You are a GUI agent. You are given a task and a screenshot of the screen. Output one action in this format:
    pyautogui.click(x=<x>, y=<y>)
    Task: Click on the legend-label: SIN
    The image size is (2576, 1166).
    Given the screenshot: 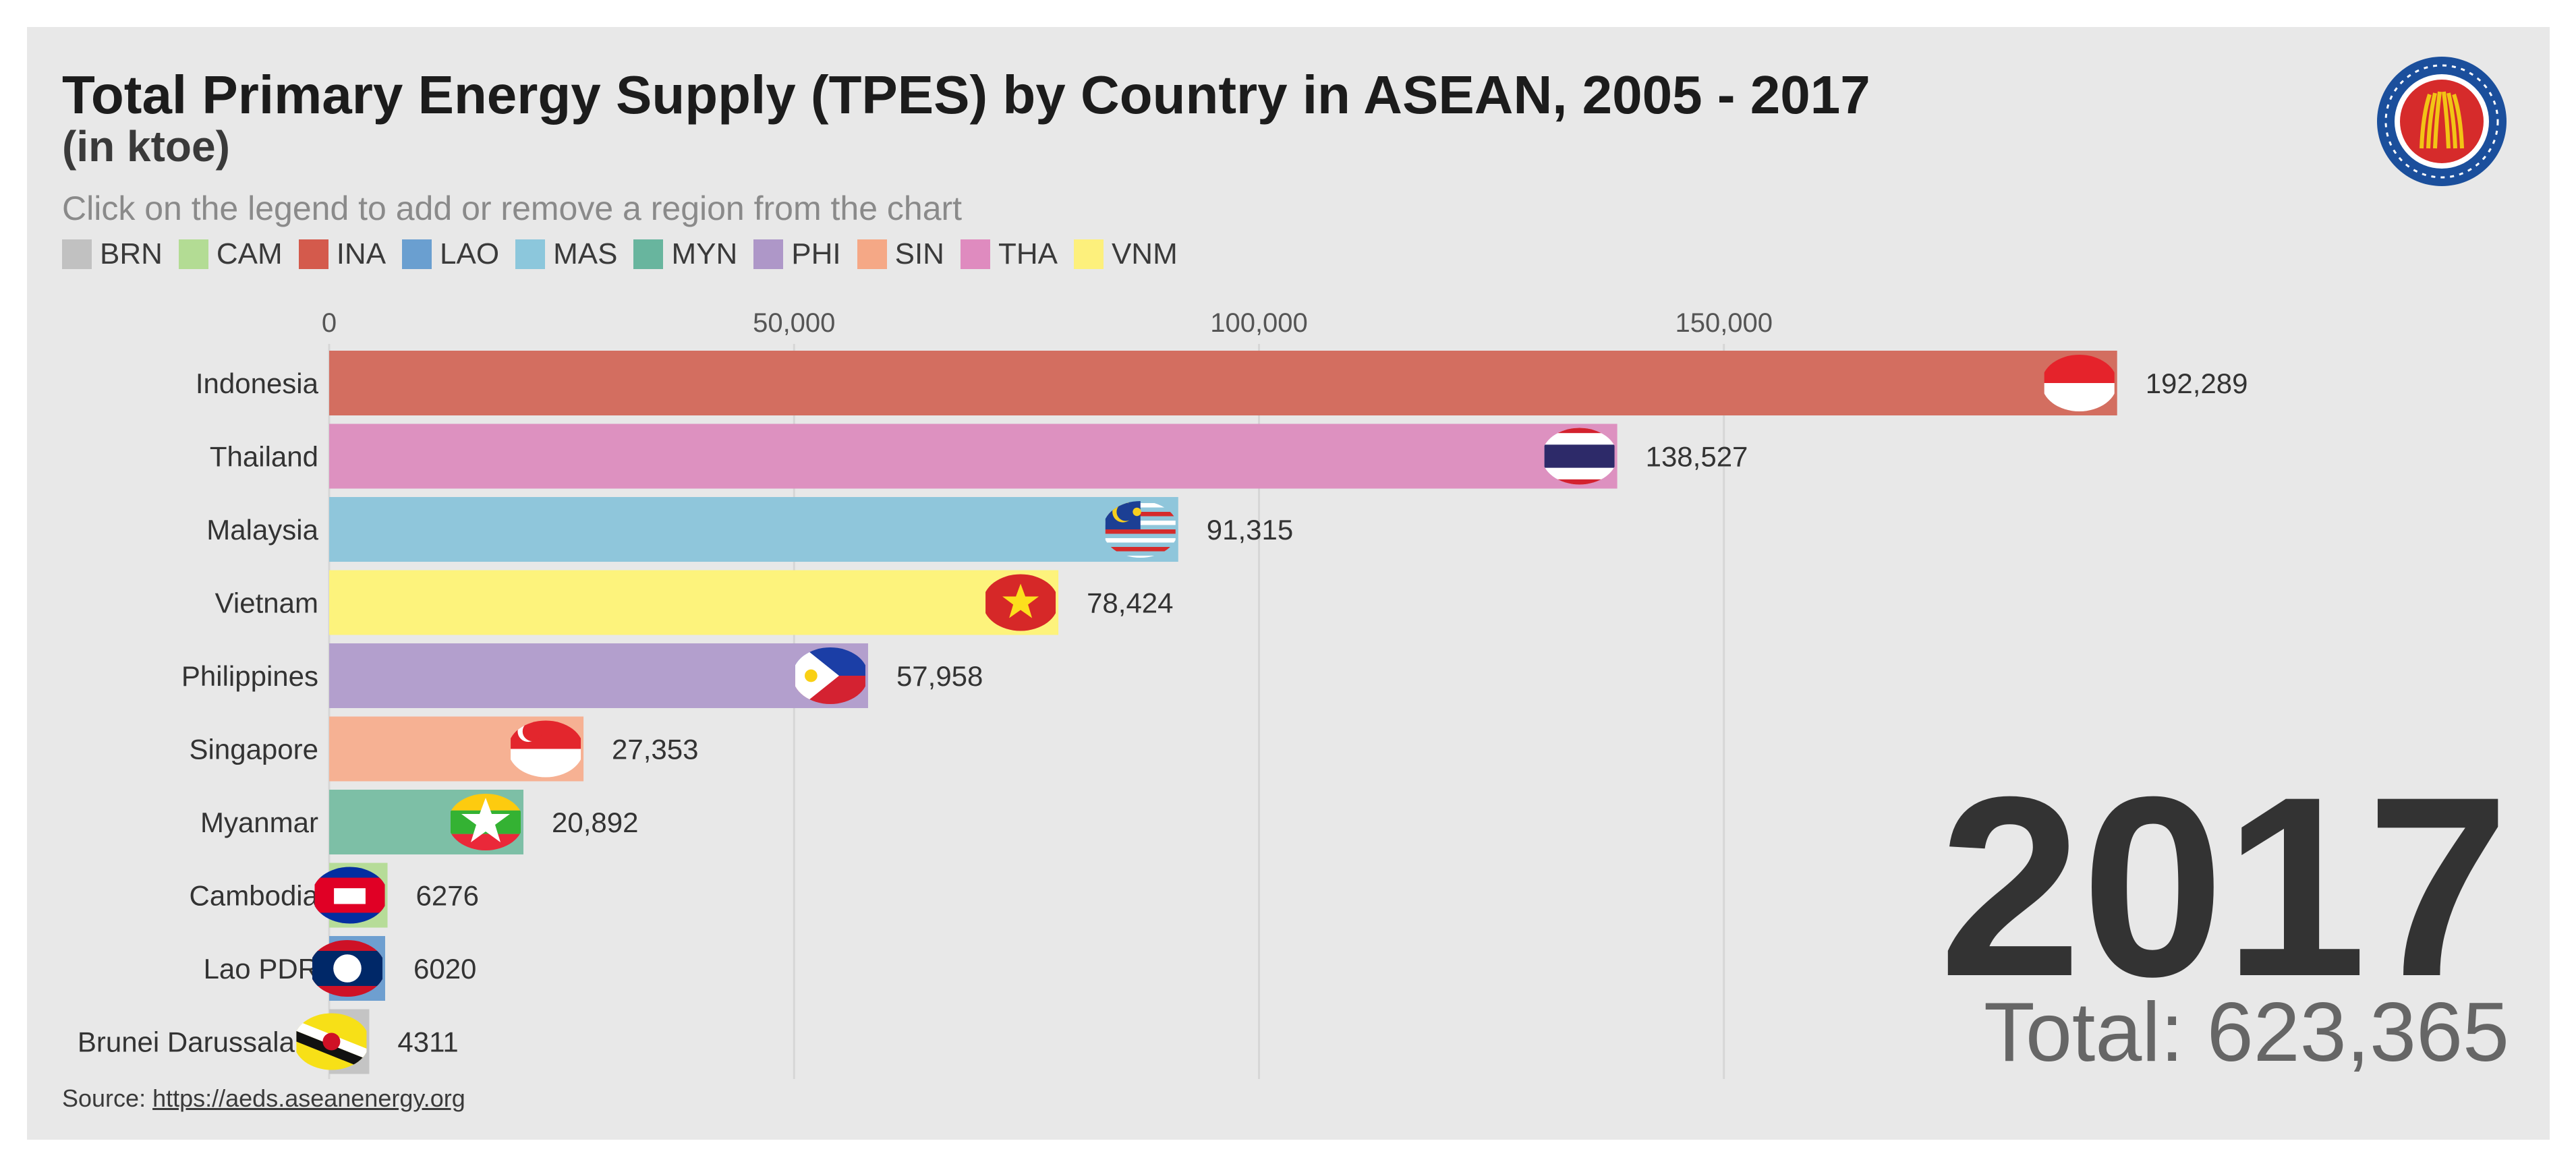 What is the action you would take?
    pyautogui.click(x=919, y=253)
    